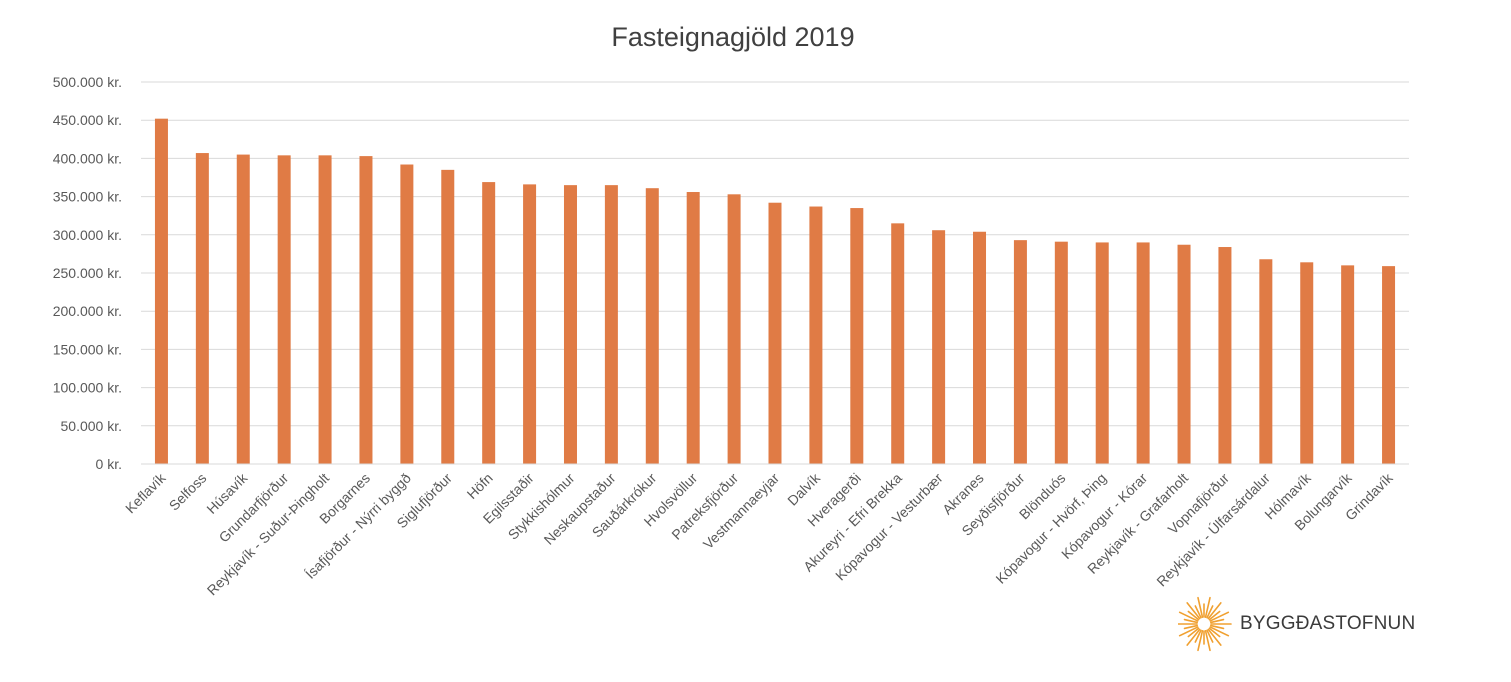 The height and width of the screenshot is (682, 1511). I want to click on x-tick-label: Keflavík, so click(145, 492).